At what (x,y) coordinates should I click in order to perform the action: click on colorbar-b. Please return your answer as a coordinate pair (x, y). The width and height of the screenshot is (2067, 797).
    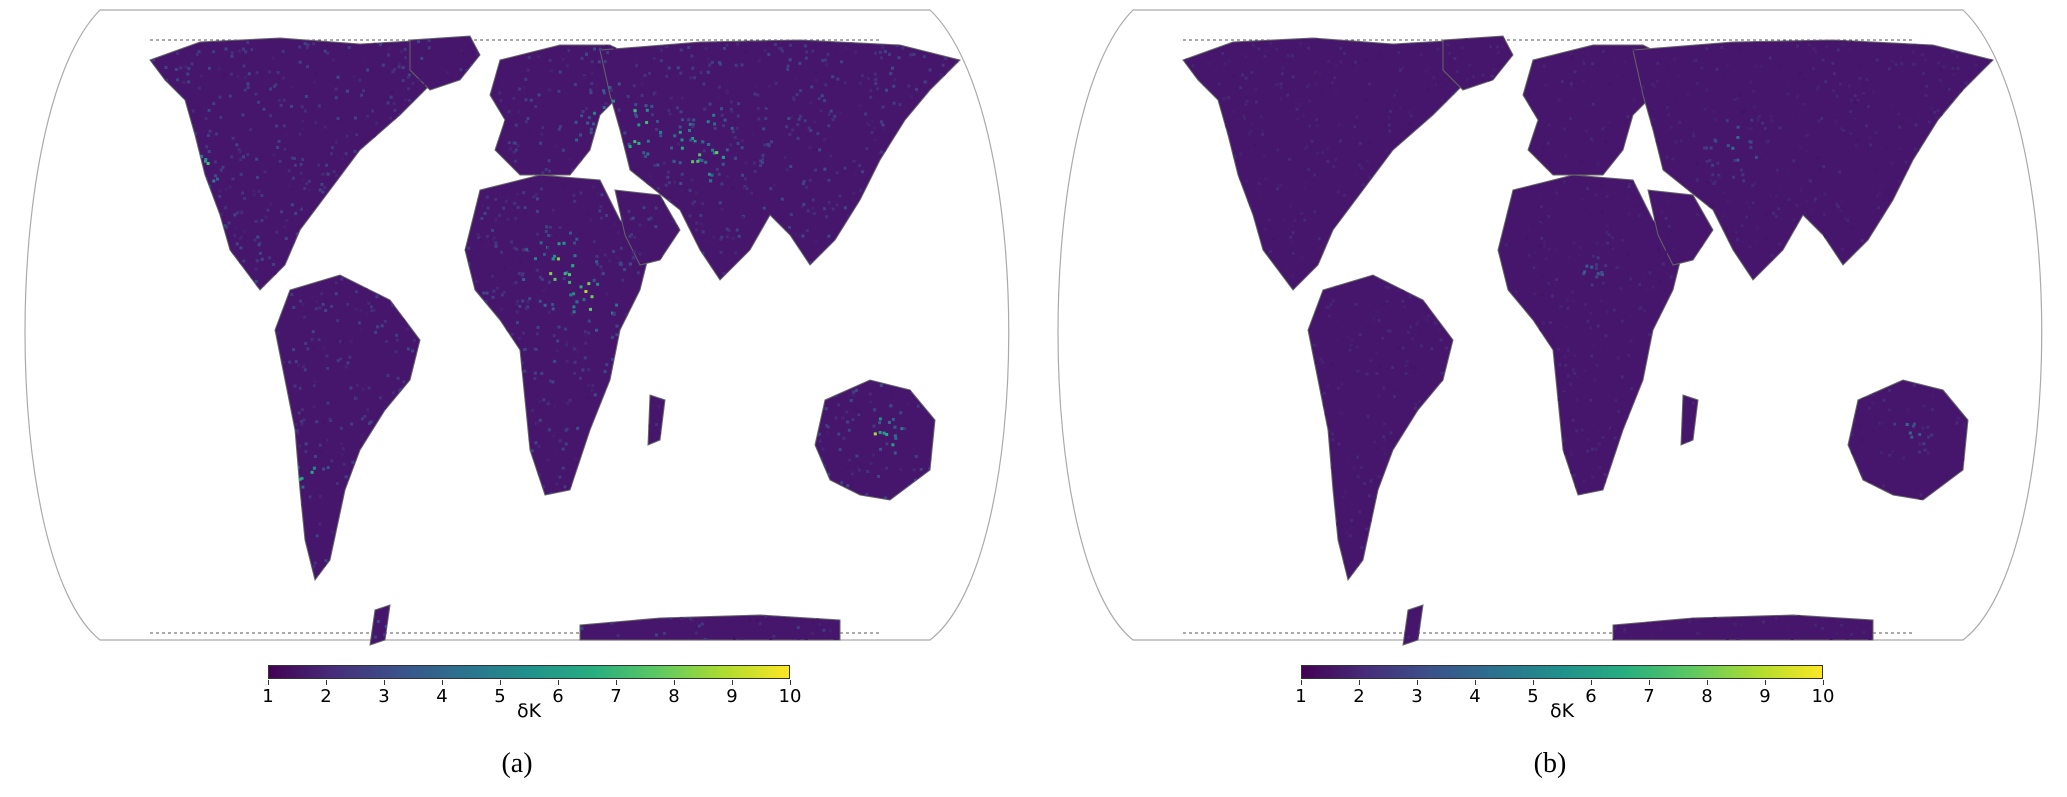
    Looking at the image, I should click on (1562, 672).